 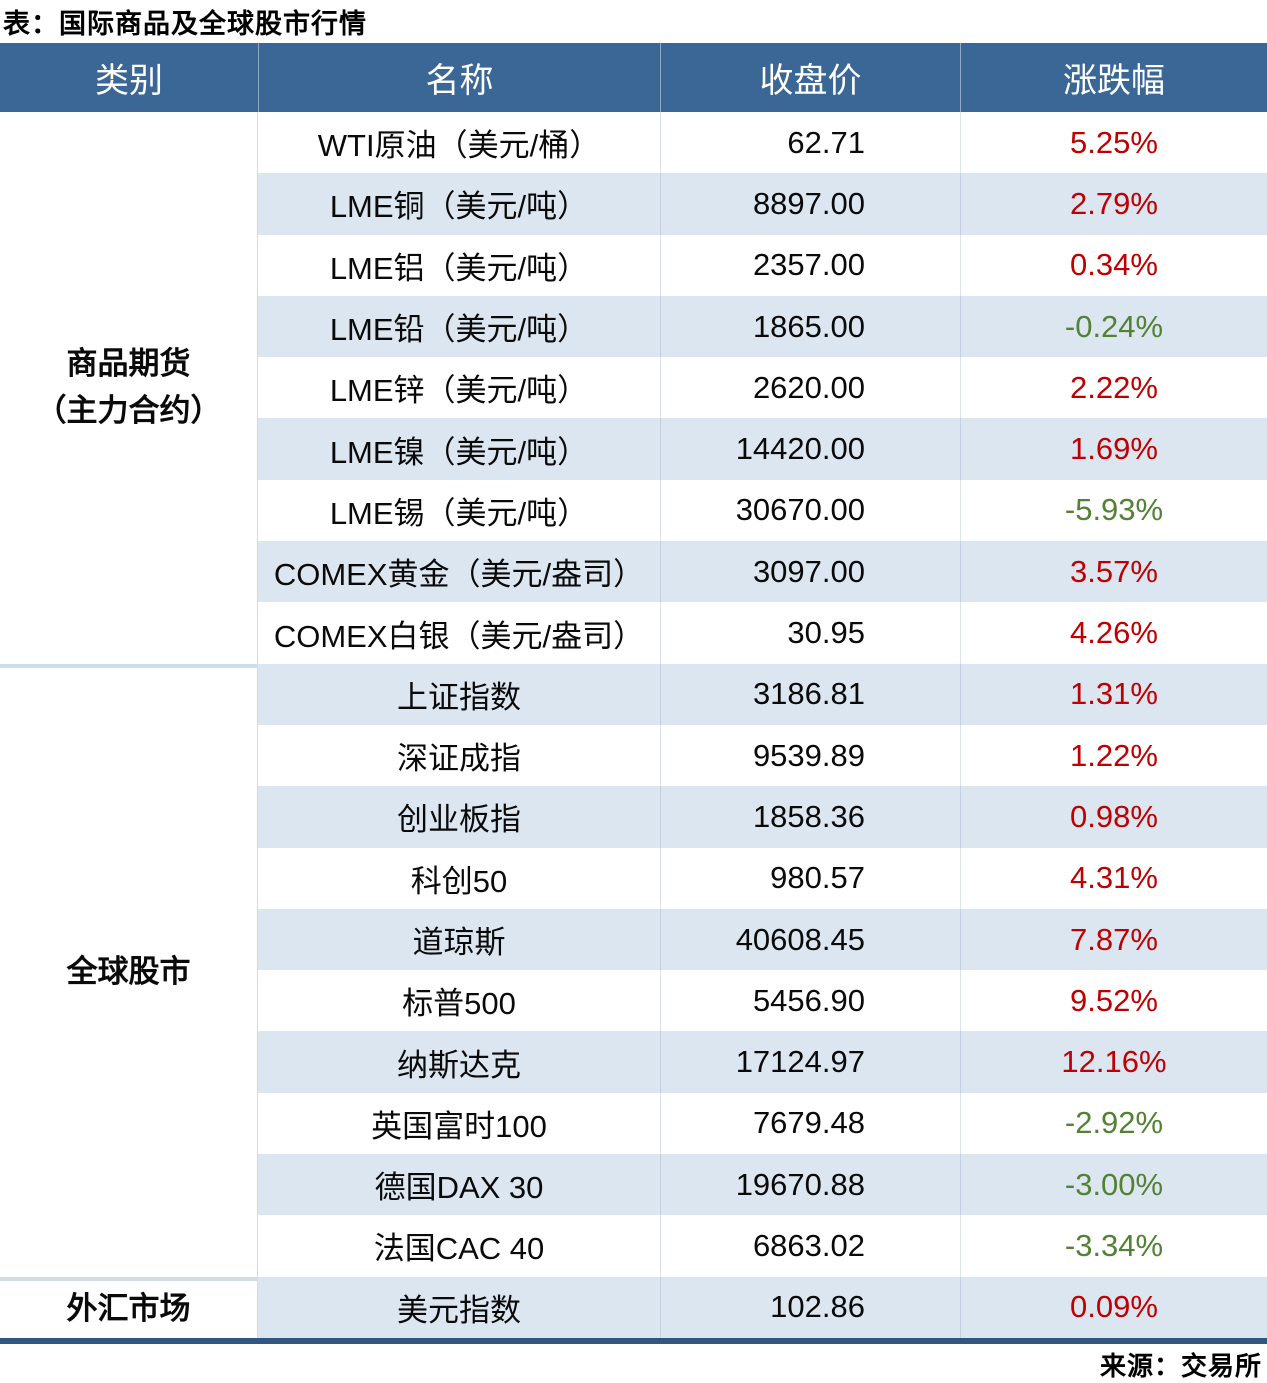 What do you see at coordinates (1113, 204) in the screenshot?
I see `change-cell: 2.79%` at bounding box center [1113, 204].